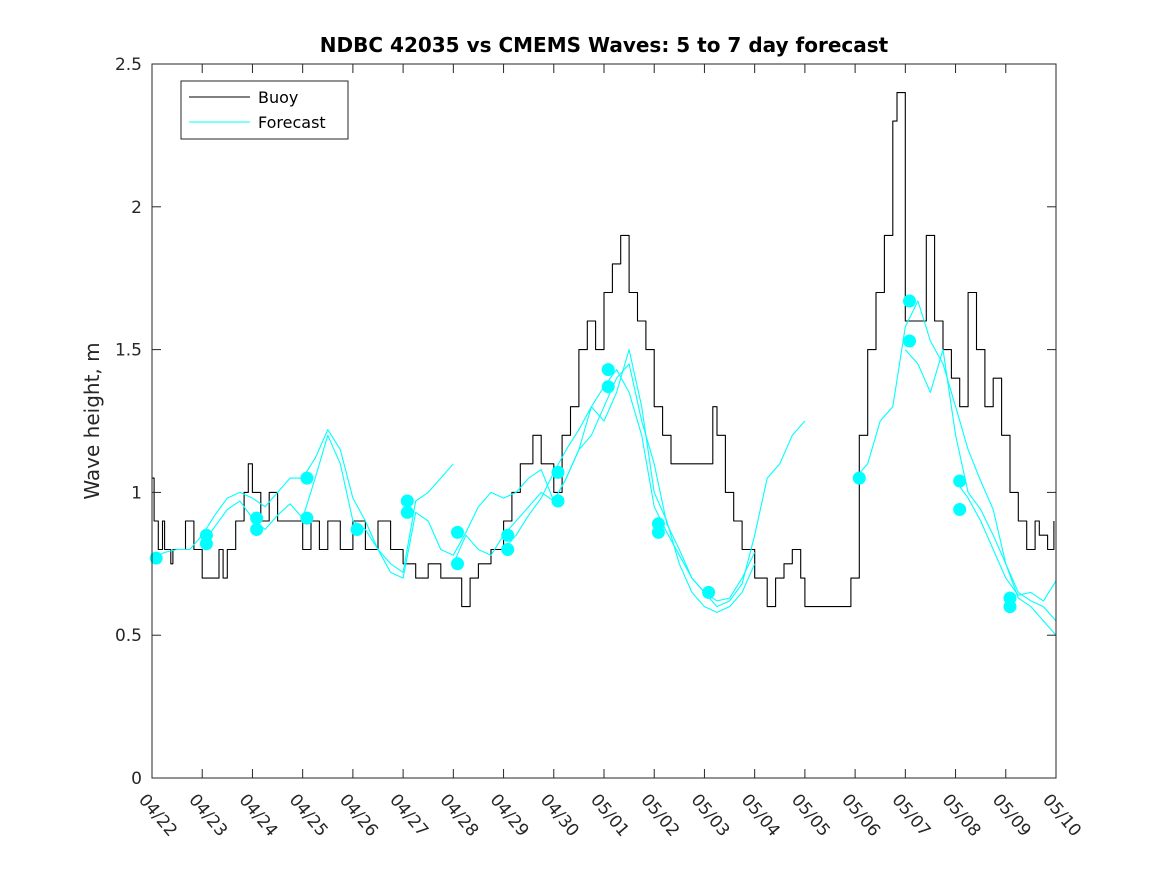 The image size is (1167, 875). Describe the element at coordinates (207, 815) in the screenshot. I see `x-tick-label-1: 04/23` at that location.